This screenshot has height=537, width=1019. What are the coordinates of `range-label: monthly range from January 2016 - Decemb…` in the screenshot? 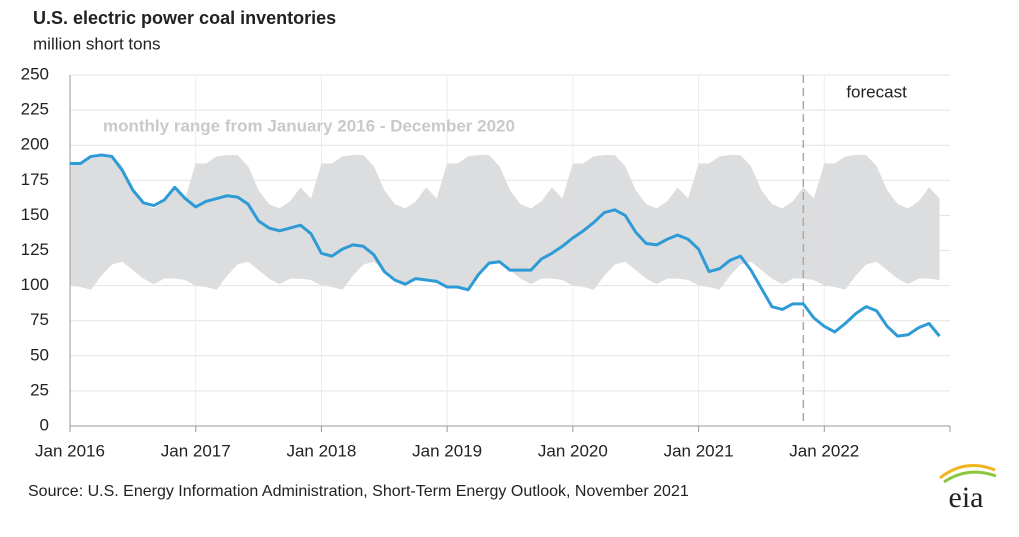 It's located at (309, 125).